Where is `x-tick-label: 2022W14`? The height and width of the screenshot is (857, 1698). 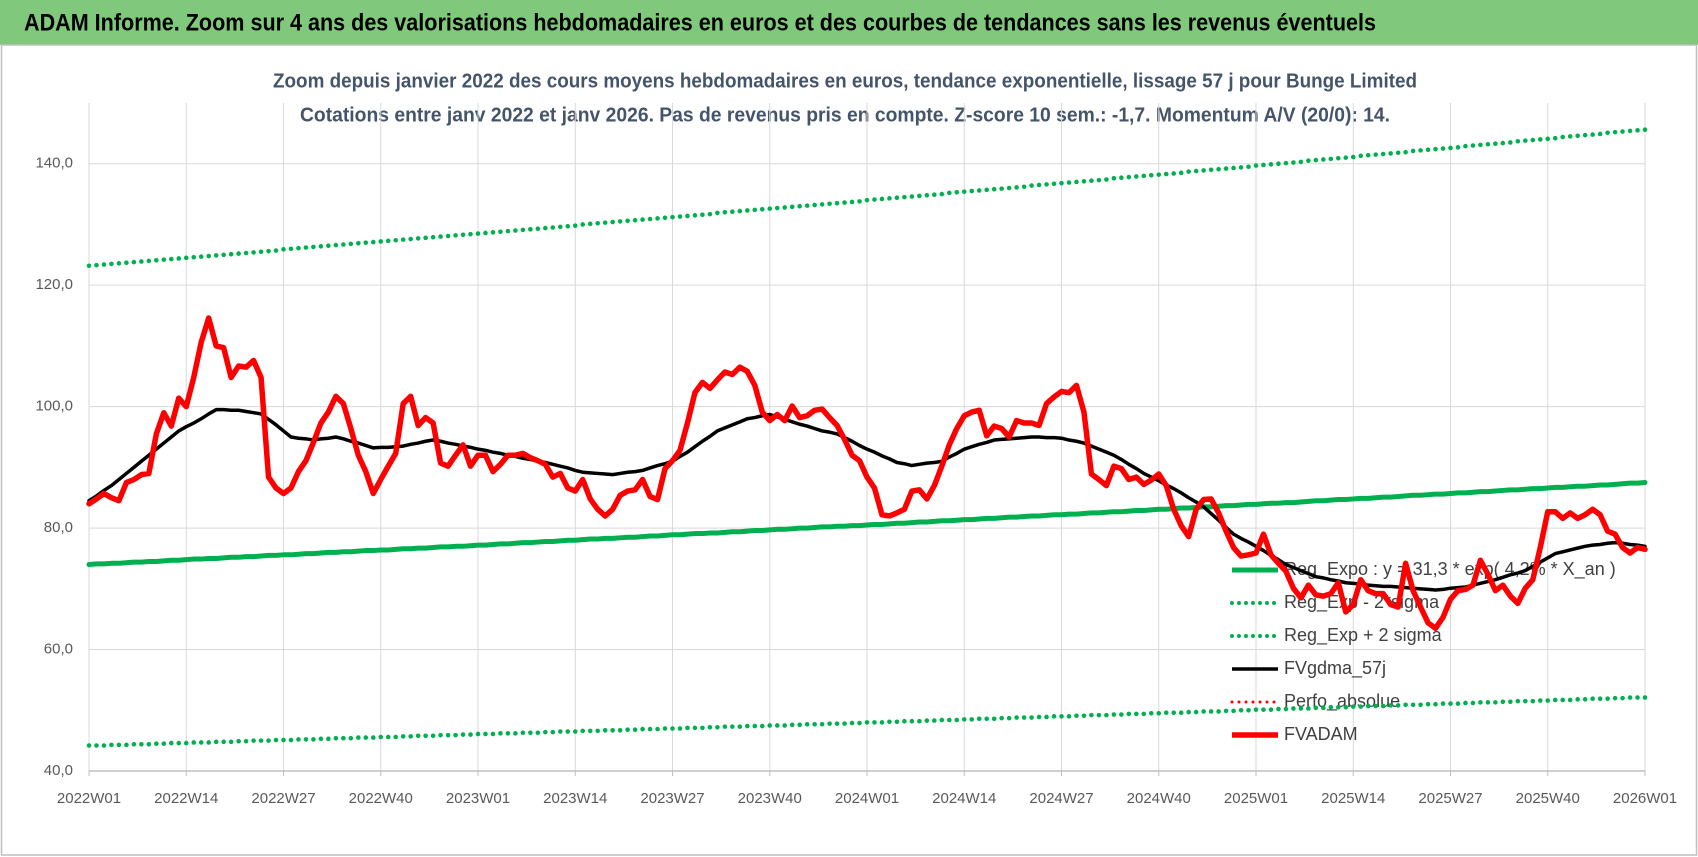
x-tick-label: 2022W14 is located at coordinates (186, 798).